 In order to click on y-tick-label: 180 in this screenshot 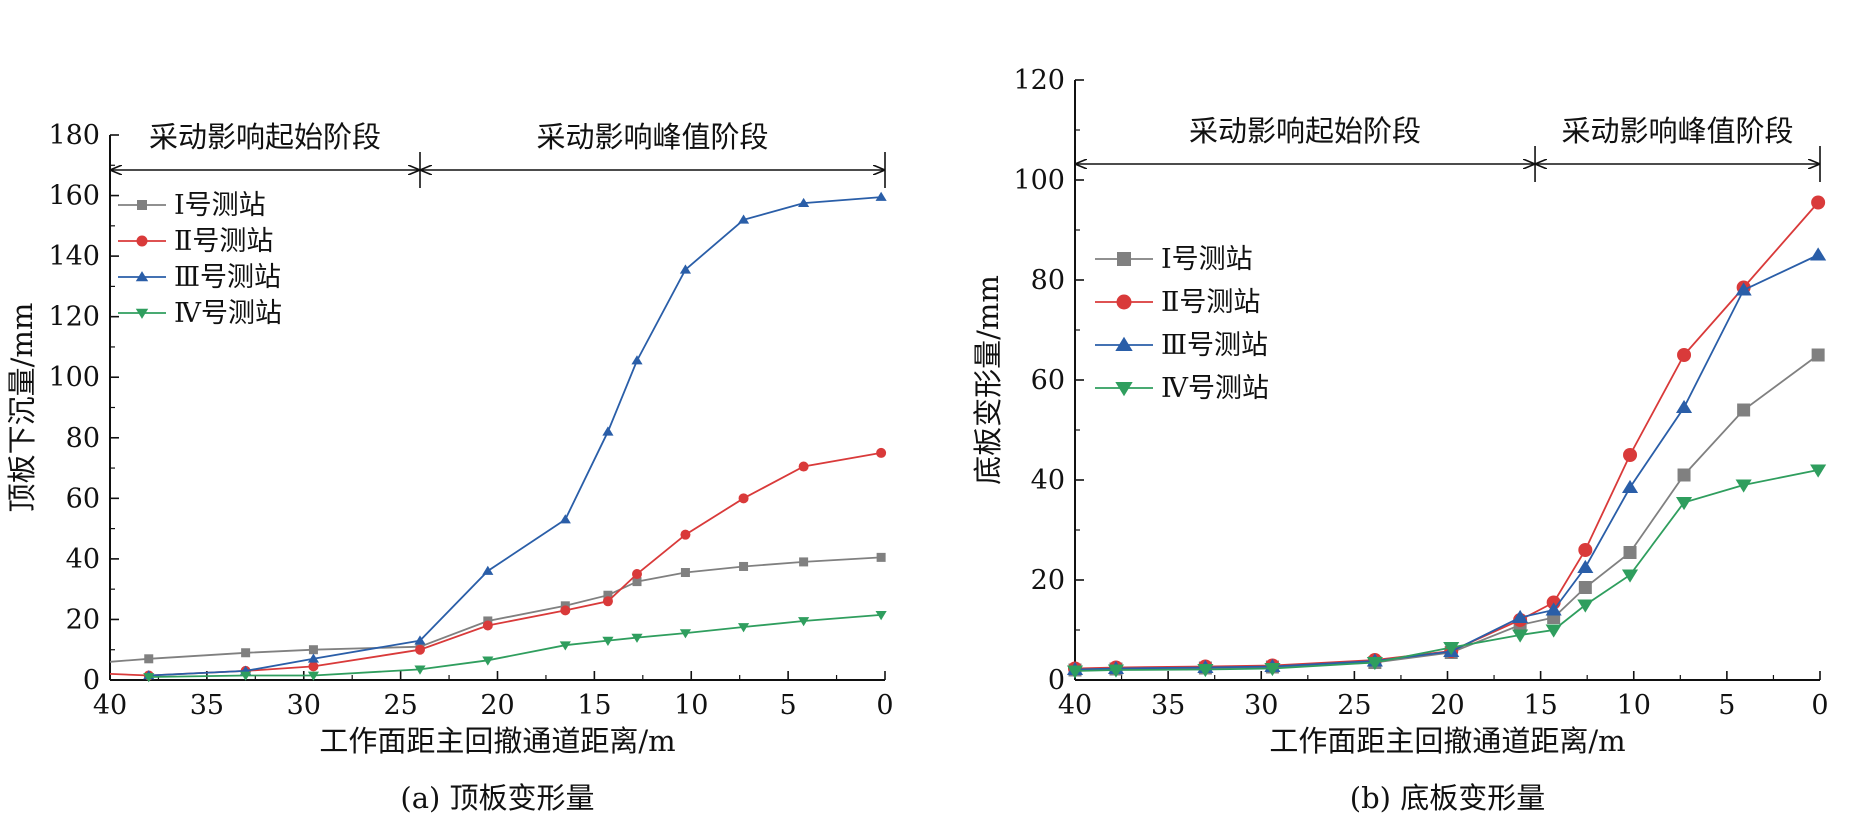, I will do `click(74, 135)`.